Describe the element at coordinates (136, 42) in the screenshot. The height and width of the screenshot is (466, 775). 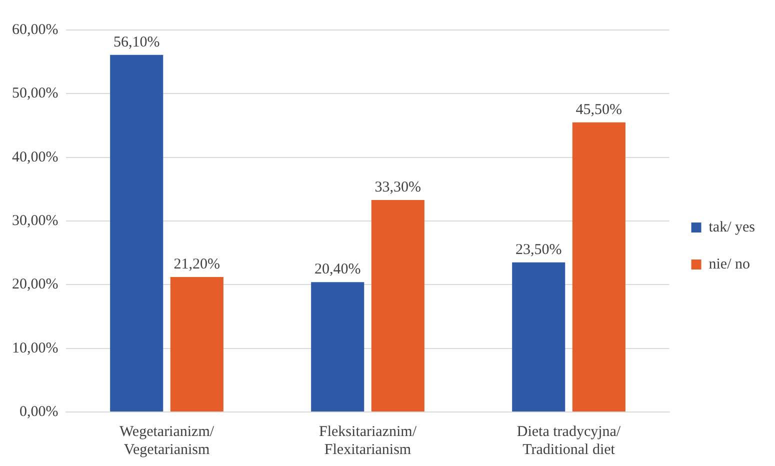
I see `data-label: 56,10%` at that location.